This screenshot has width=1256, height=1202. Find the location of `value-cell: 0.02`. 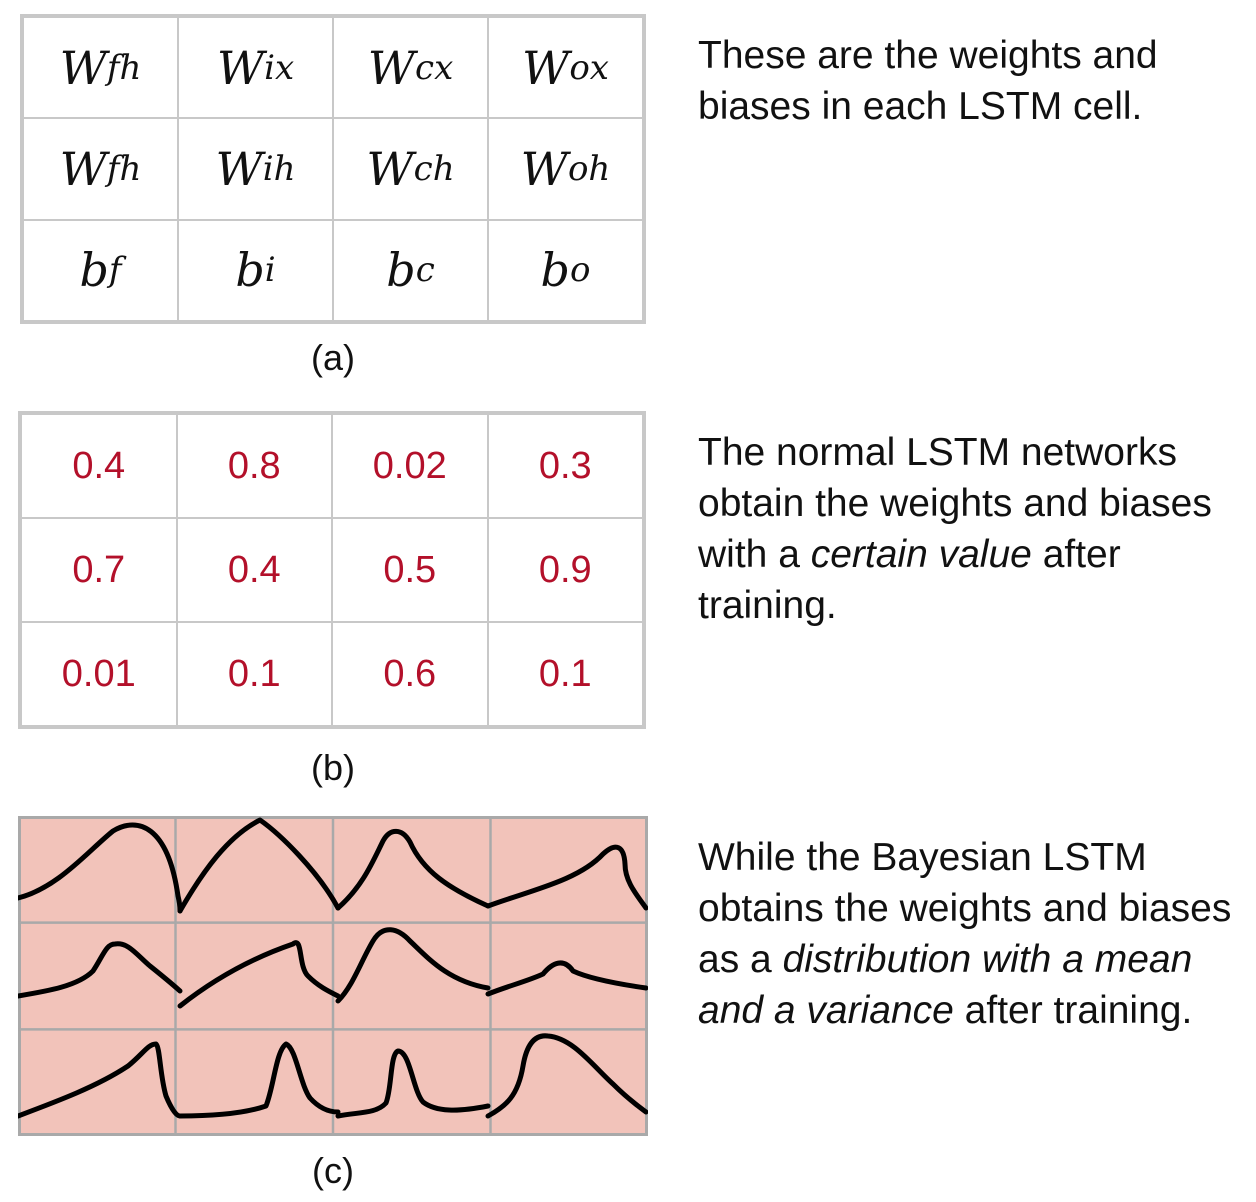

value-cell: 0.02 is located at coordinates (410, 466).